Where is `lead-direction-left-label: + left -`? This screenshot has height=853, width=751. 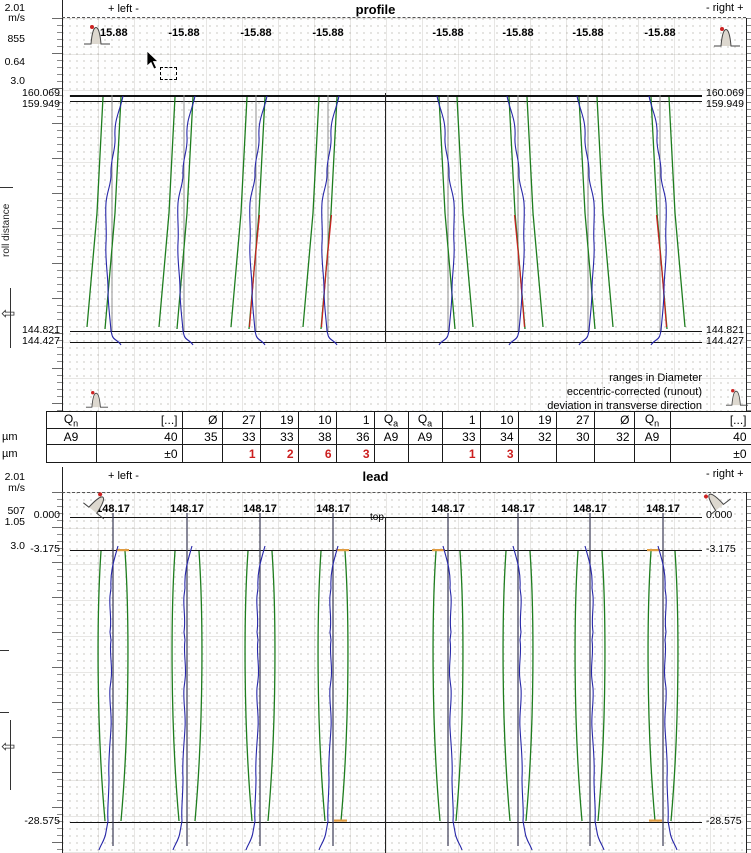 lead-direction-left-label: + left - is located at coordinates (123, 476).